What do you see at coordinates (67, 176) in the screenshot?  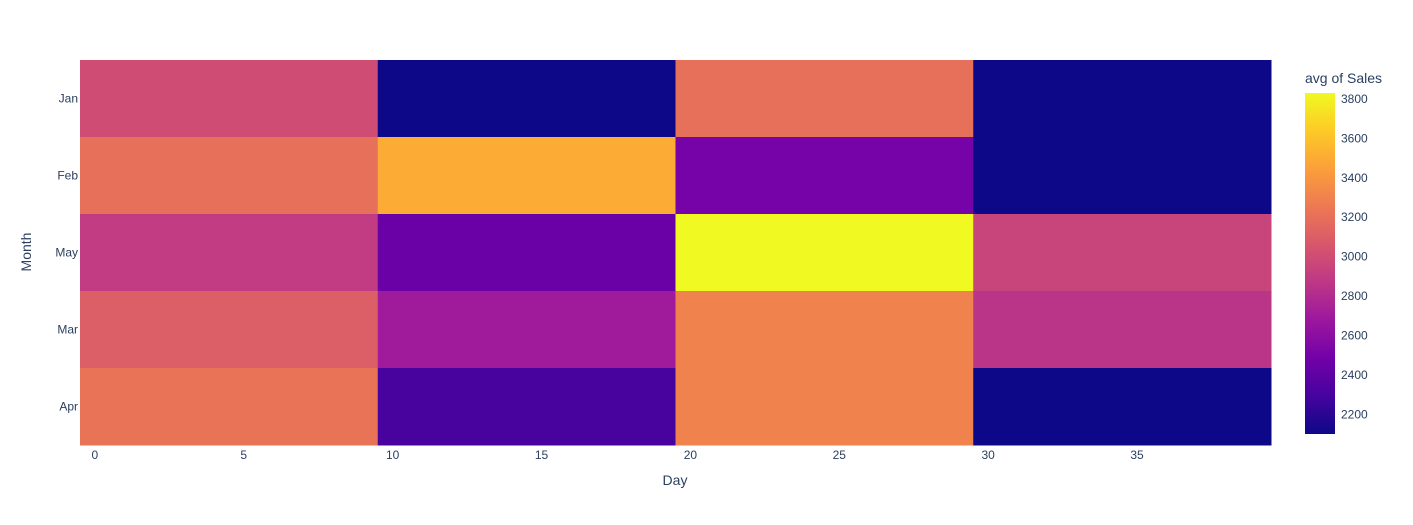 I see `y-tick-label: Feb` at bounding box center [67, 176].